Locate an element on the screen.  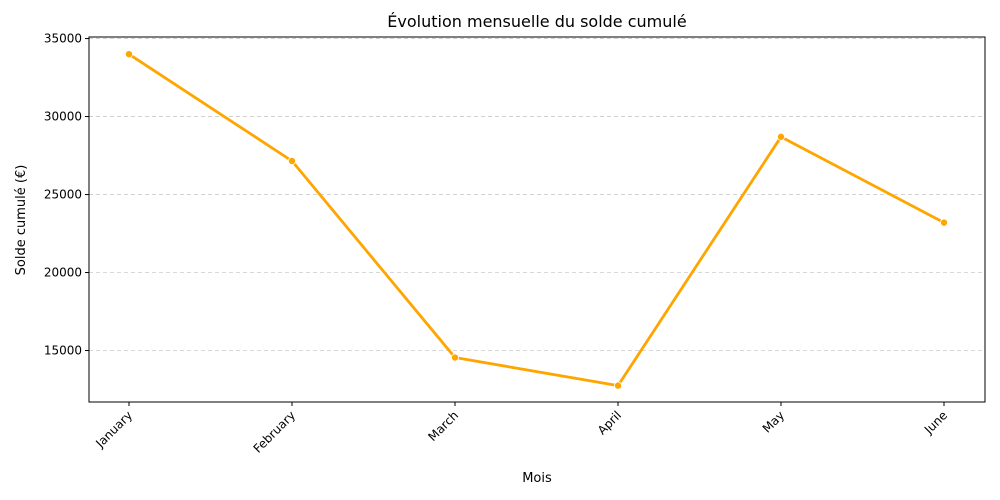
x-tick-label: January is located at coordinates (113, 429).